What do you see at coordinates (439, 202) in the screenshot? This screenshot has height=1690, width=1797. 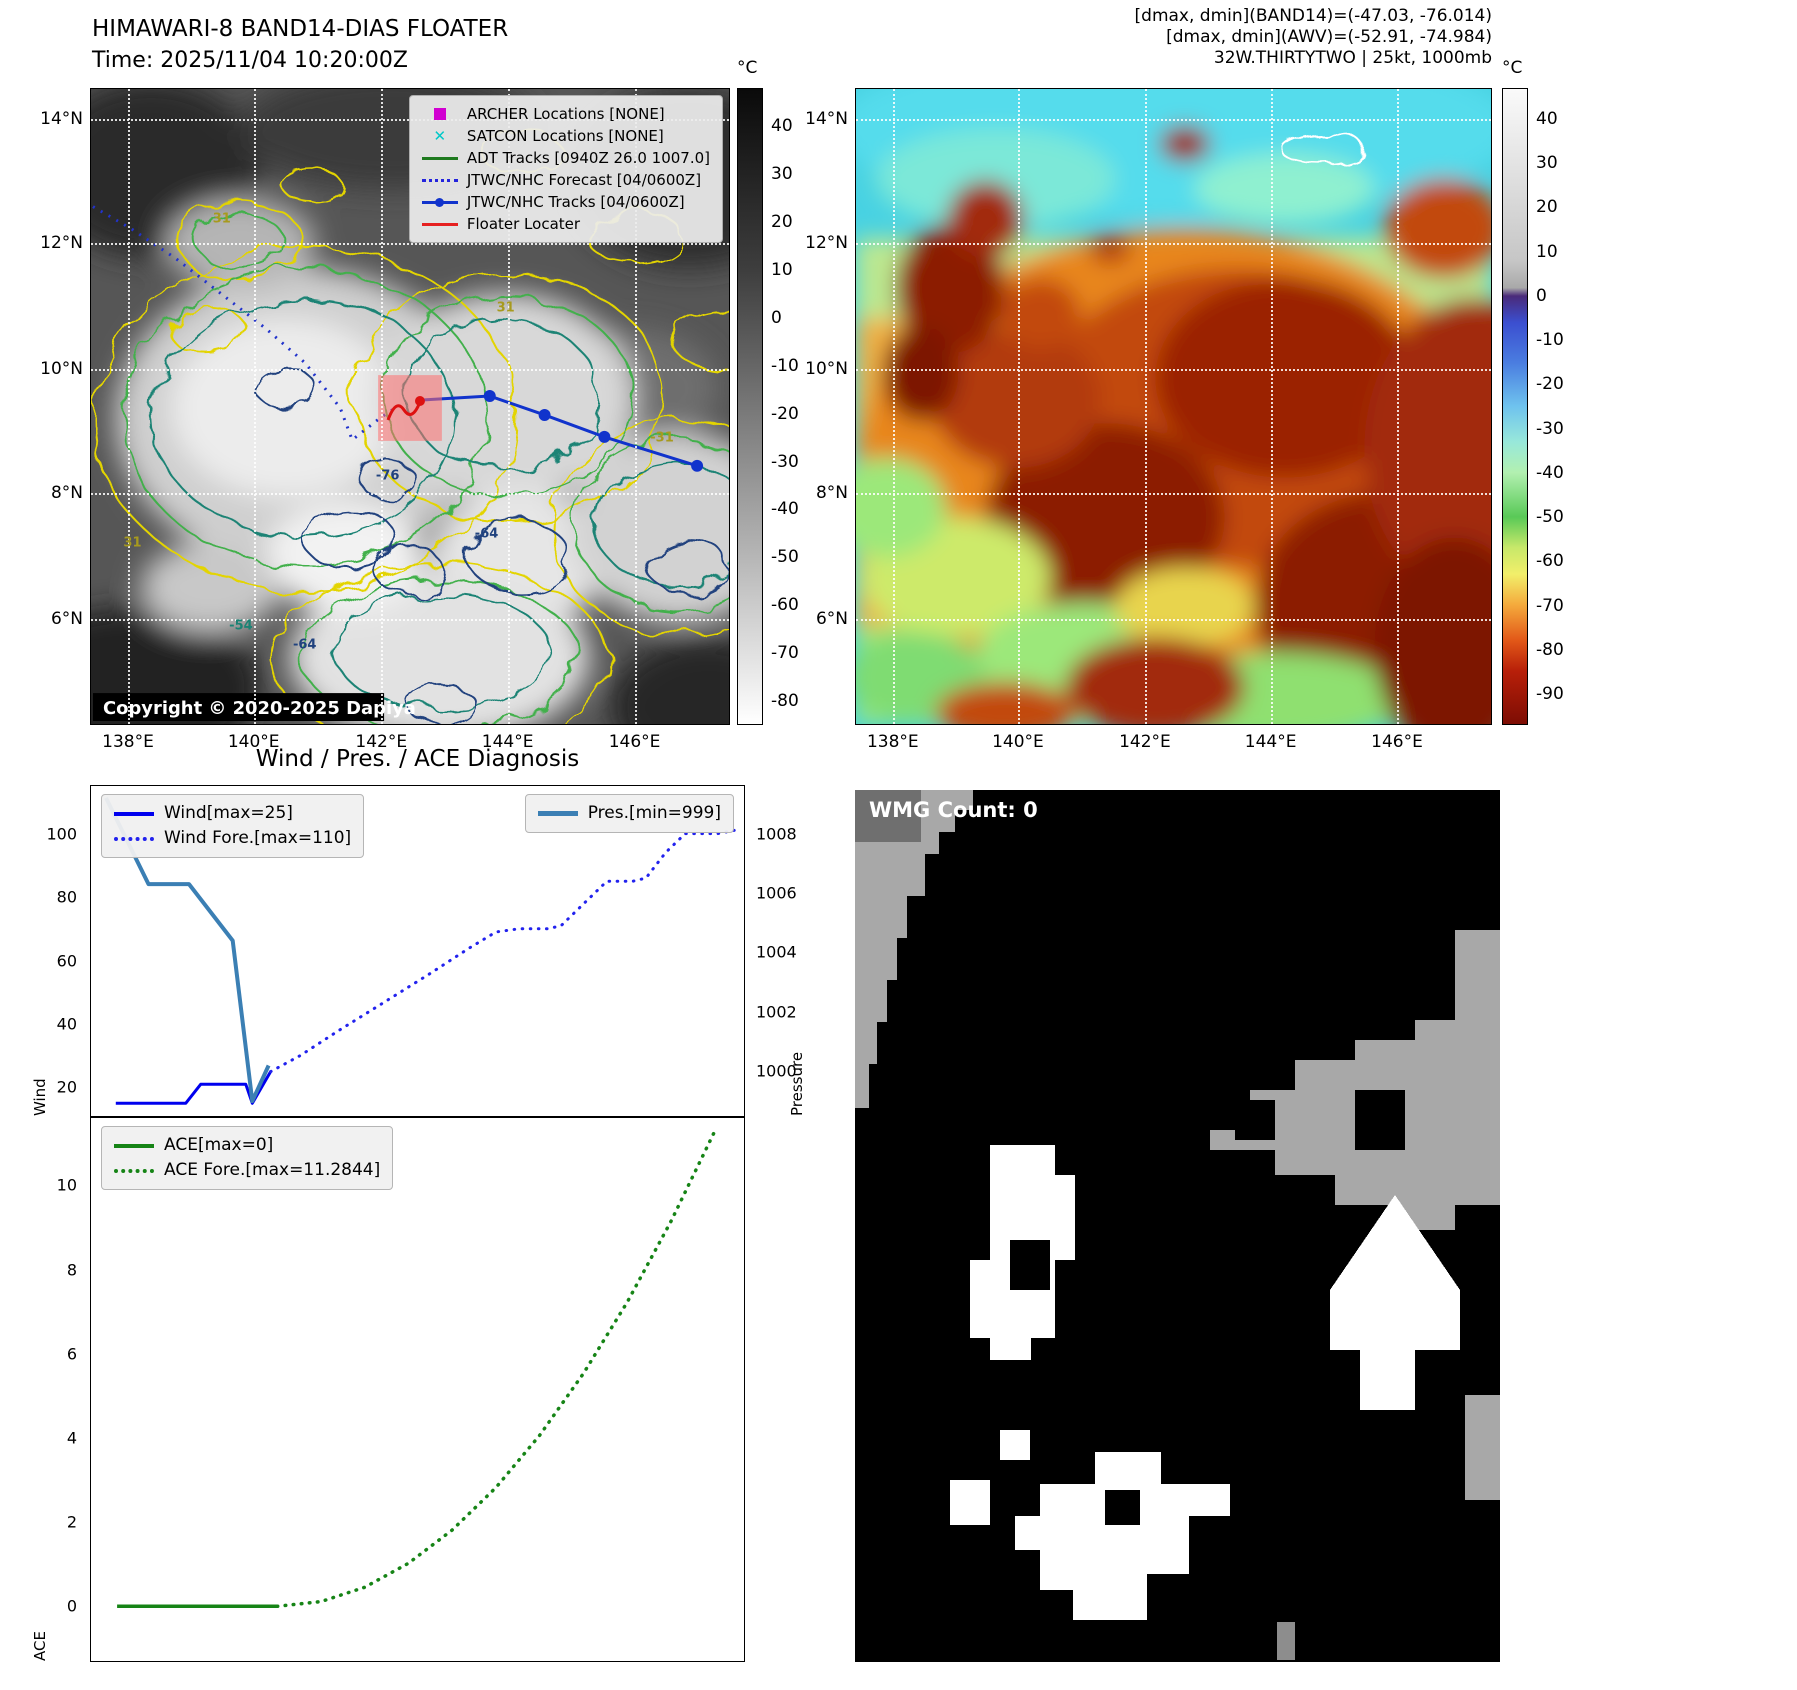 I see `track-line-icon` at bounding box center [439, 202].